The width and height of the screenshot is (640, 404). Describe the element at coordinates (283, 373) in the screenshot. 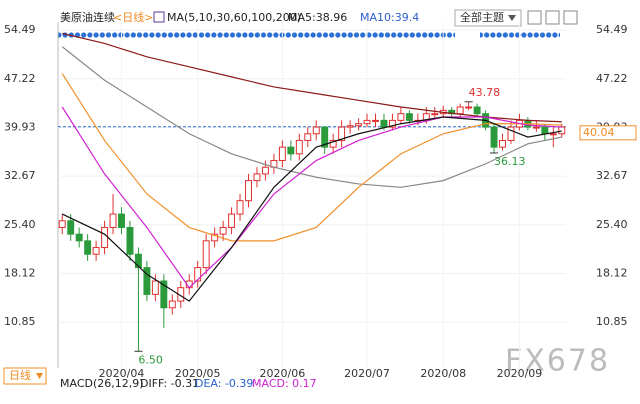

I see `x-tick-label: 2020/06` at that location.